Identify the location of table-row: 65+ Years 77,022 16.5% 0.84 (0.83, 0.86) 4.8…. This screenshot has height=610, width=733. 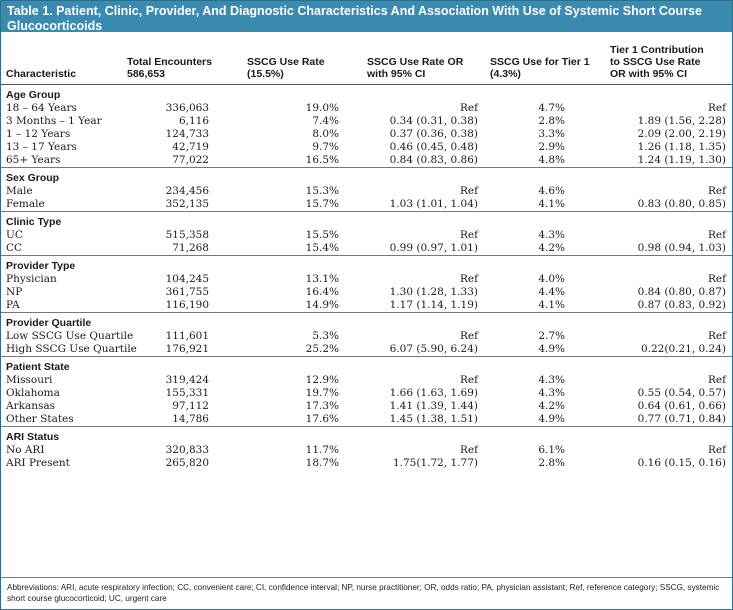
(366, 161).